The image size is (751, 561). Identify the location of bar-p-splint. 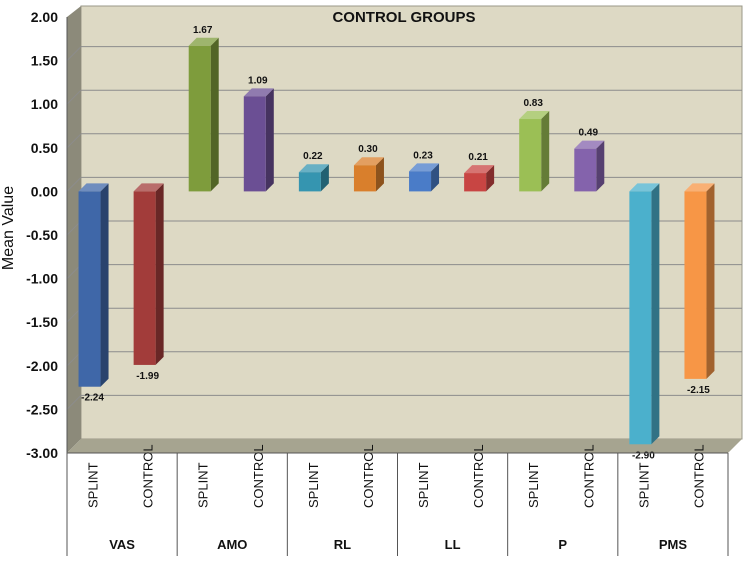
(534, 151).